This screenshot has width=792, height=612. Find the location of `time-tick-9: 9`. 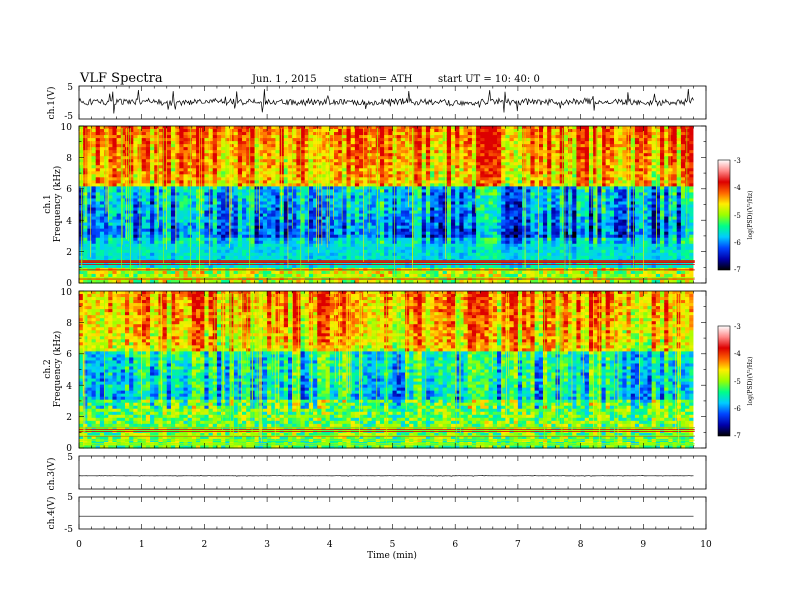

time-tick-9: 9 is located at coordinates (643, 545).